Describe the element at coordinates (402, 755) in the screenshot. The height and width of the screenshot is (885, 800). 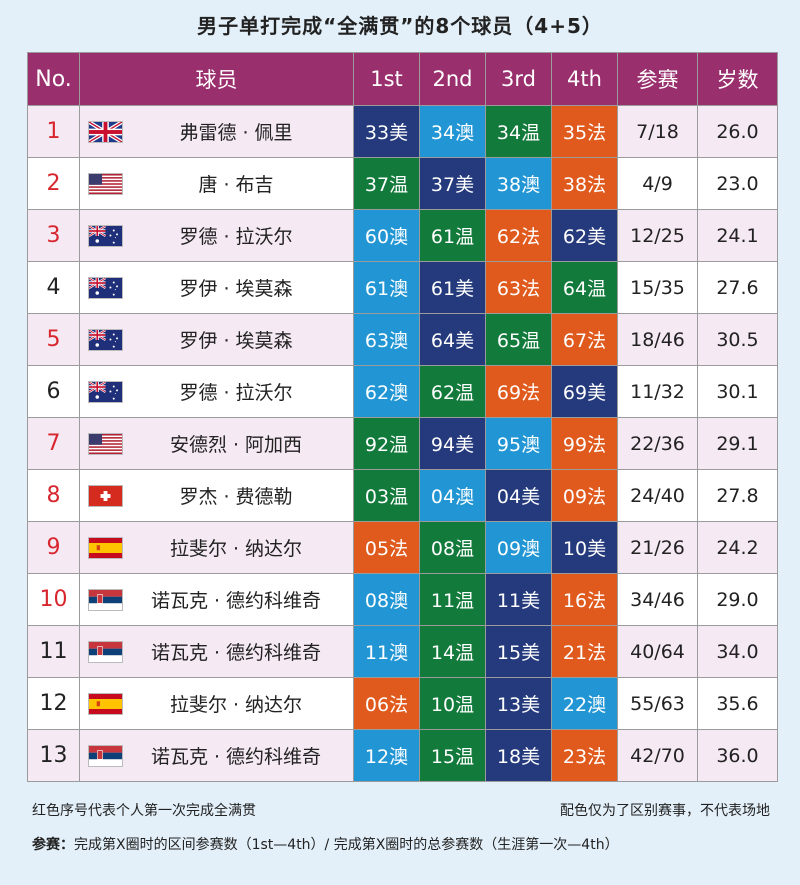
I see `table-row: 13 诺瓦克 · 德约科维奇 12澳 15温 18美 23法 42/70 36.0` at that location.